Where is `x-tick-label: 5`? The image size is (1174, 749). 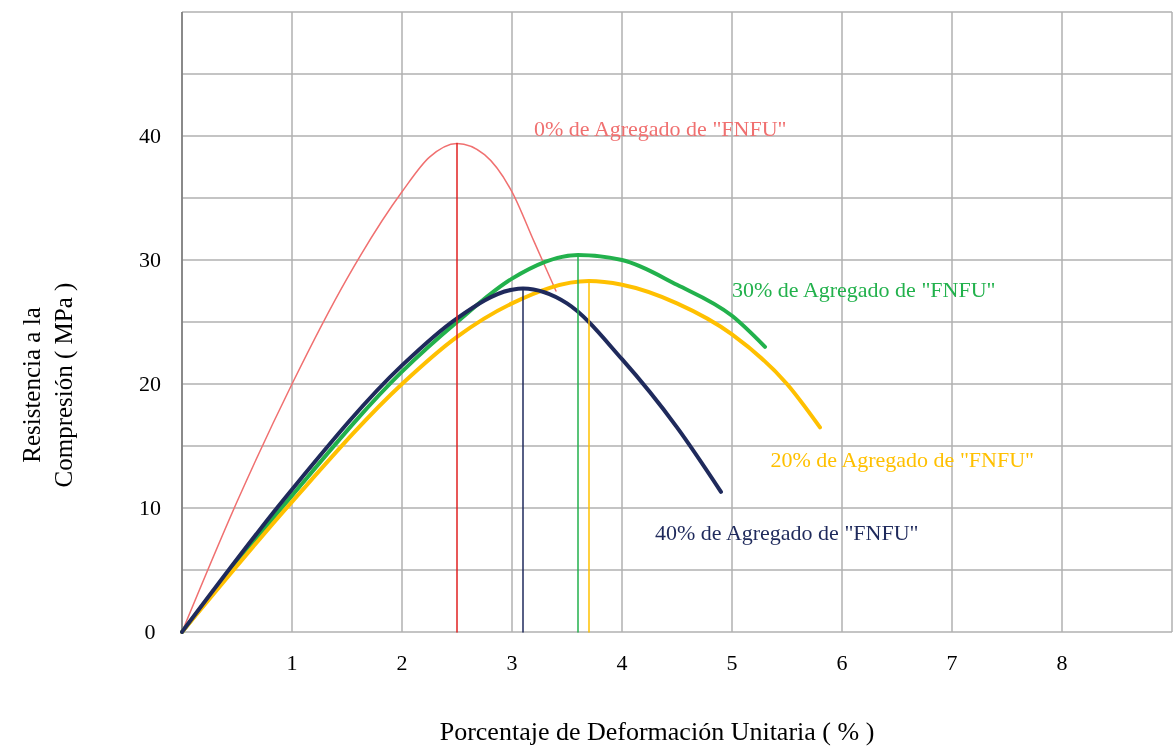 x-tick-label: 5 is located at coordinates (732, 662).